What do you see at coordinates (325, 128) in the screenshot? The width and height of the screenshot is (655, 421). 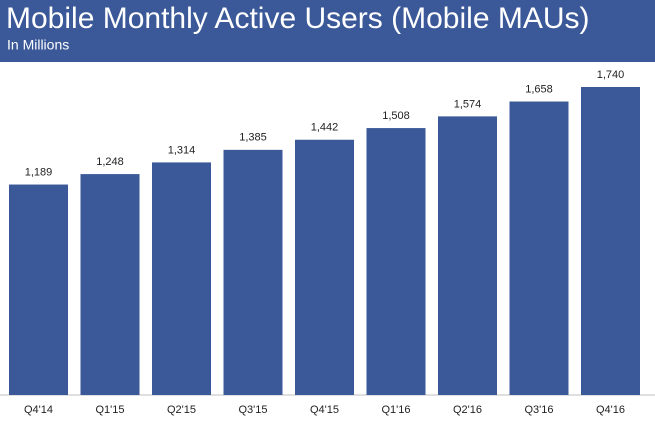 I see `value-label: 1,442` at bounding box center [325, 128].